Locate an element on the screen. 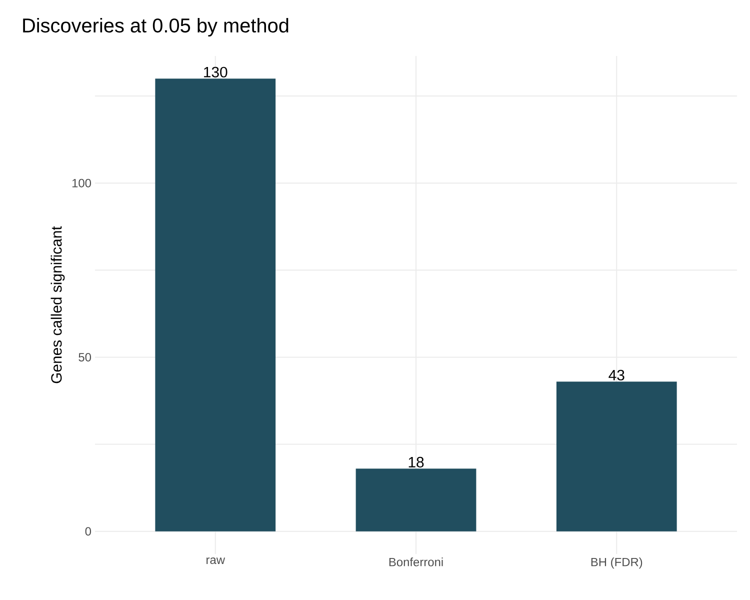 This screenshot has height=600, width=750. x-tick-label: BH (FDR) is located at coordinates (616, 563).